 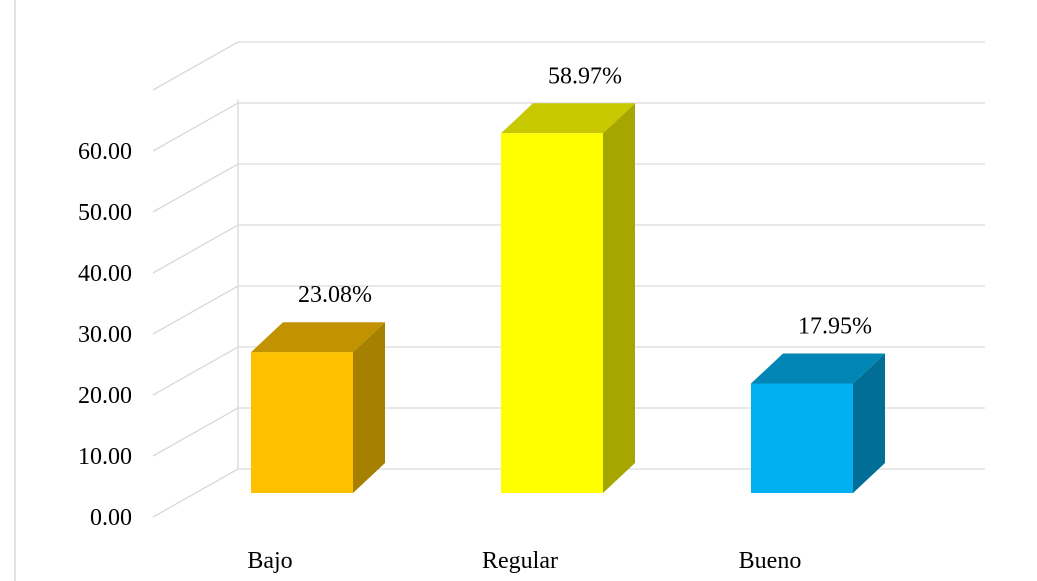 What do you see at coordinates (520, 561) in the screenshot?
I see `category-label: Regular` at bounding box center [520, 561].